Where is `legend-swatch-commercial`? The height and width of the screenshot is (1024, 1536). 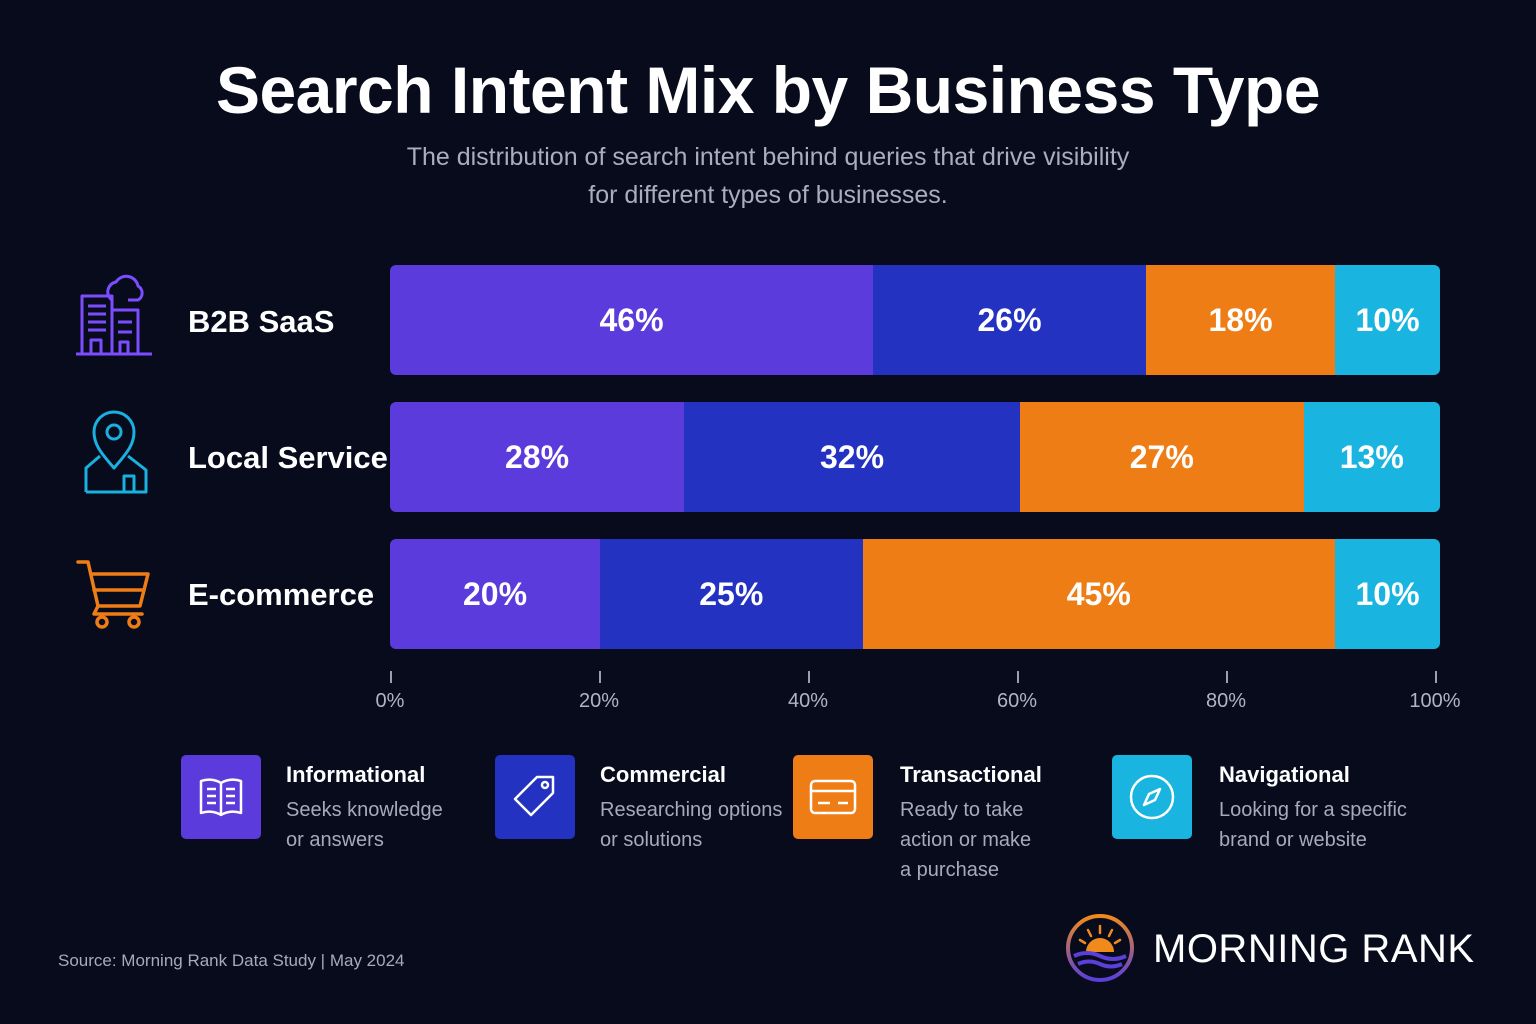 legend-swatch-commercial is located at coordinates (535, 797).